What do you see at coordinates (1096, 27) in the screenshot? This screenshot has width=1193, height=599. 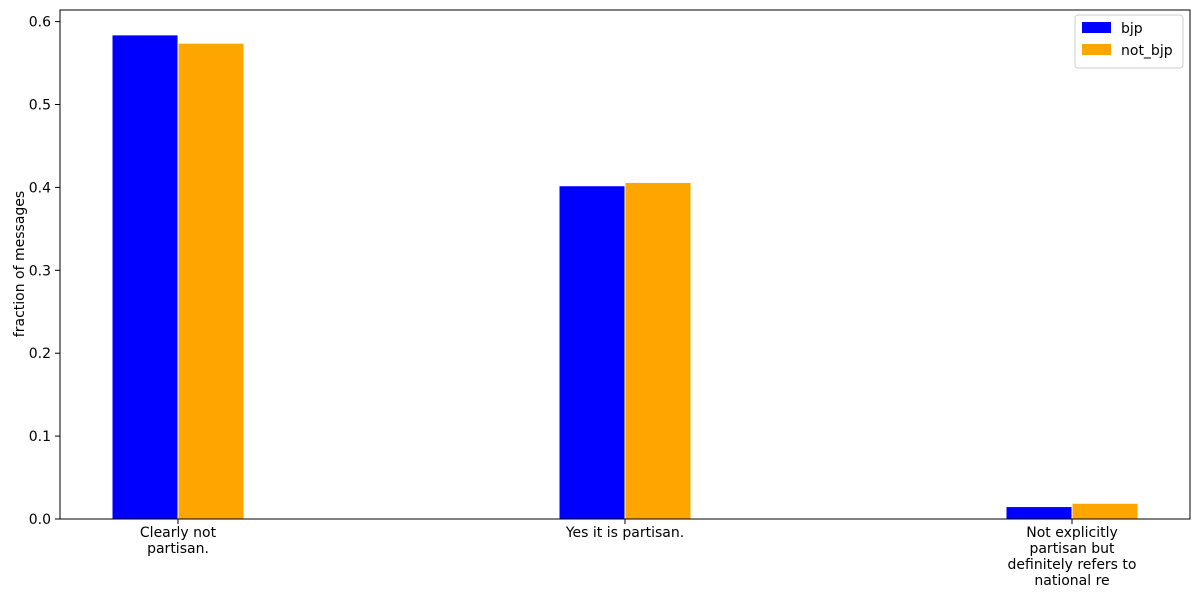 I see `legend-swatch-bjp` at bounding box center [1096, 27].